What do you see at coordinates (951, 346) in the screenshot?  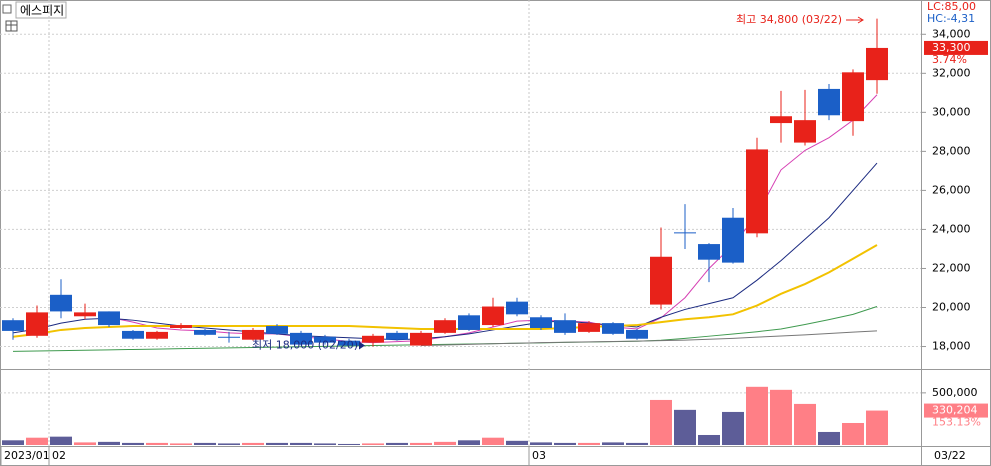 I see `y-tick-label: 18,000` at bounding box center [951, 346].